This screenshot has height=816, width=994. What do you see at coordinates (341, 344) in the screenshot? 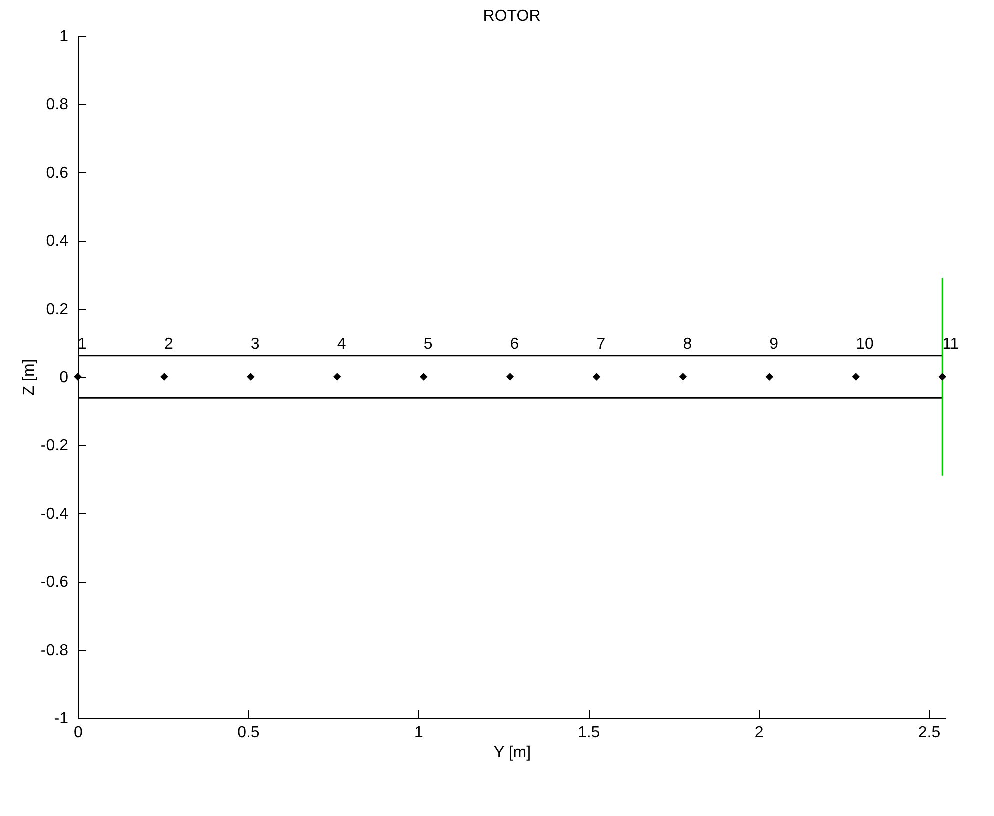
I see `annotation: 4` at bounding box center [341, 344].